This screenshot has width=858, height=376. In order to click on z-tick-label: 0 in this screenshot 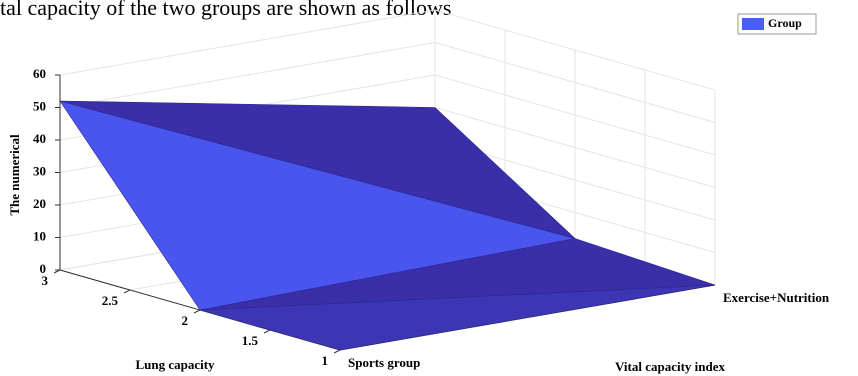, I will do `click(43, 268)`.